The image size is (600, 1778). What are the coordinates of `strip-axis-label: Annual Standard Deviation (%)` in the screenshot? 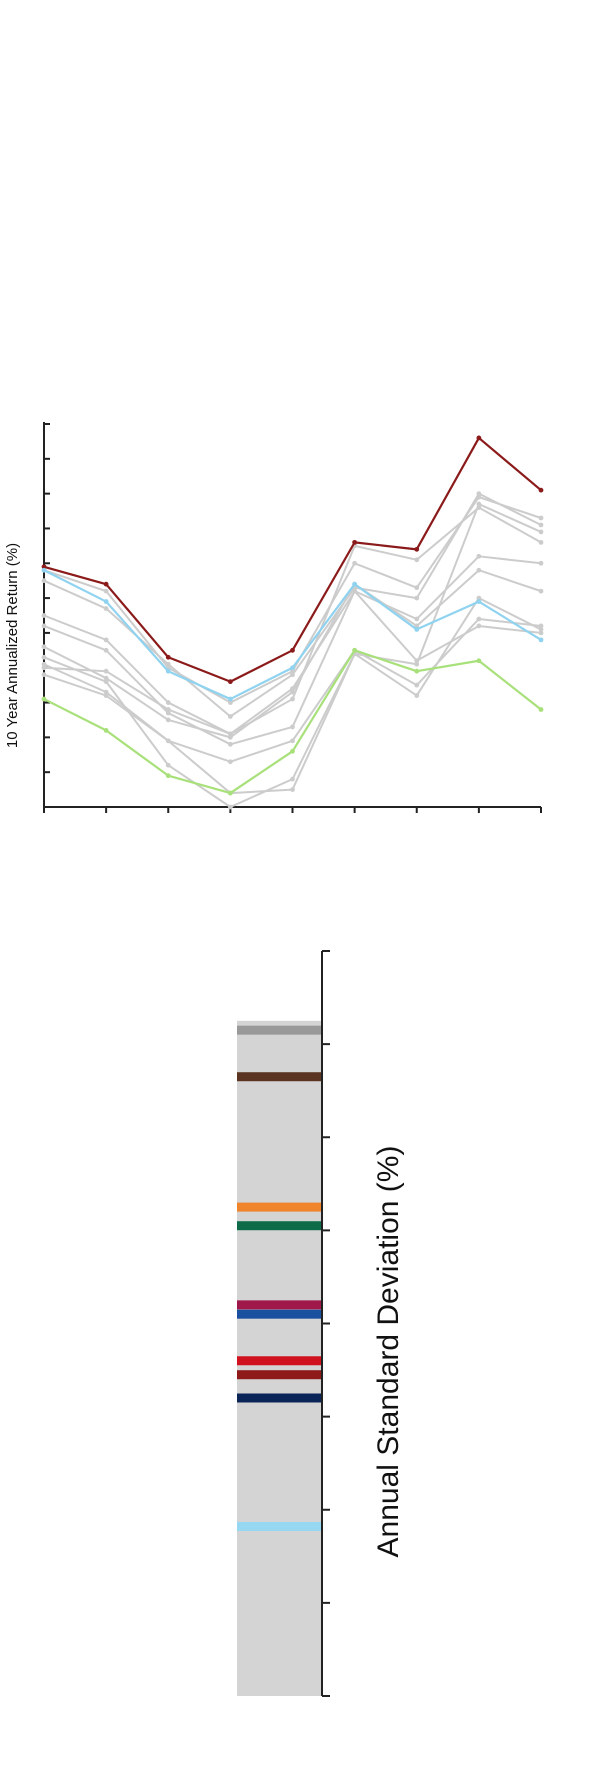 It's located at (388, 1352).